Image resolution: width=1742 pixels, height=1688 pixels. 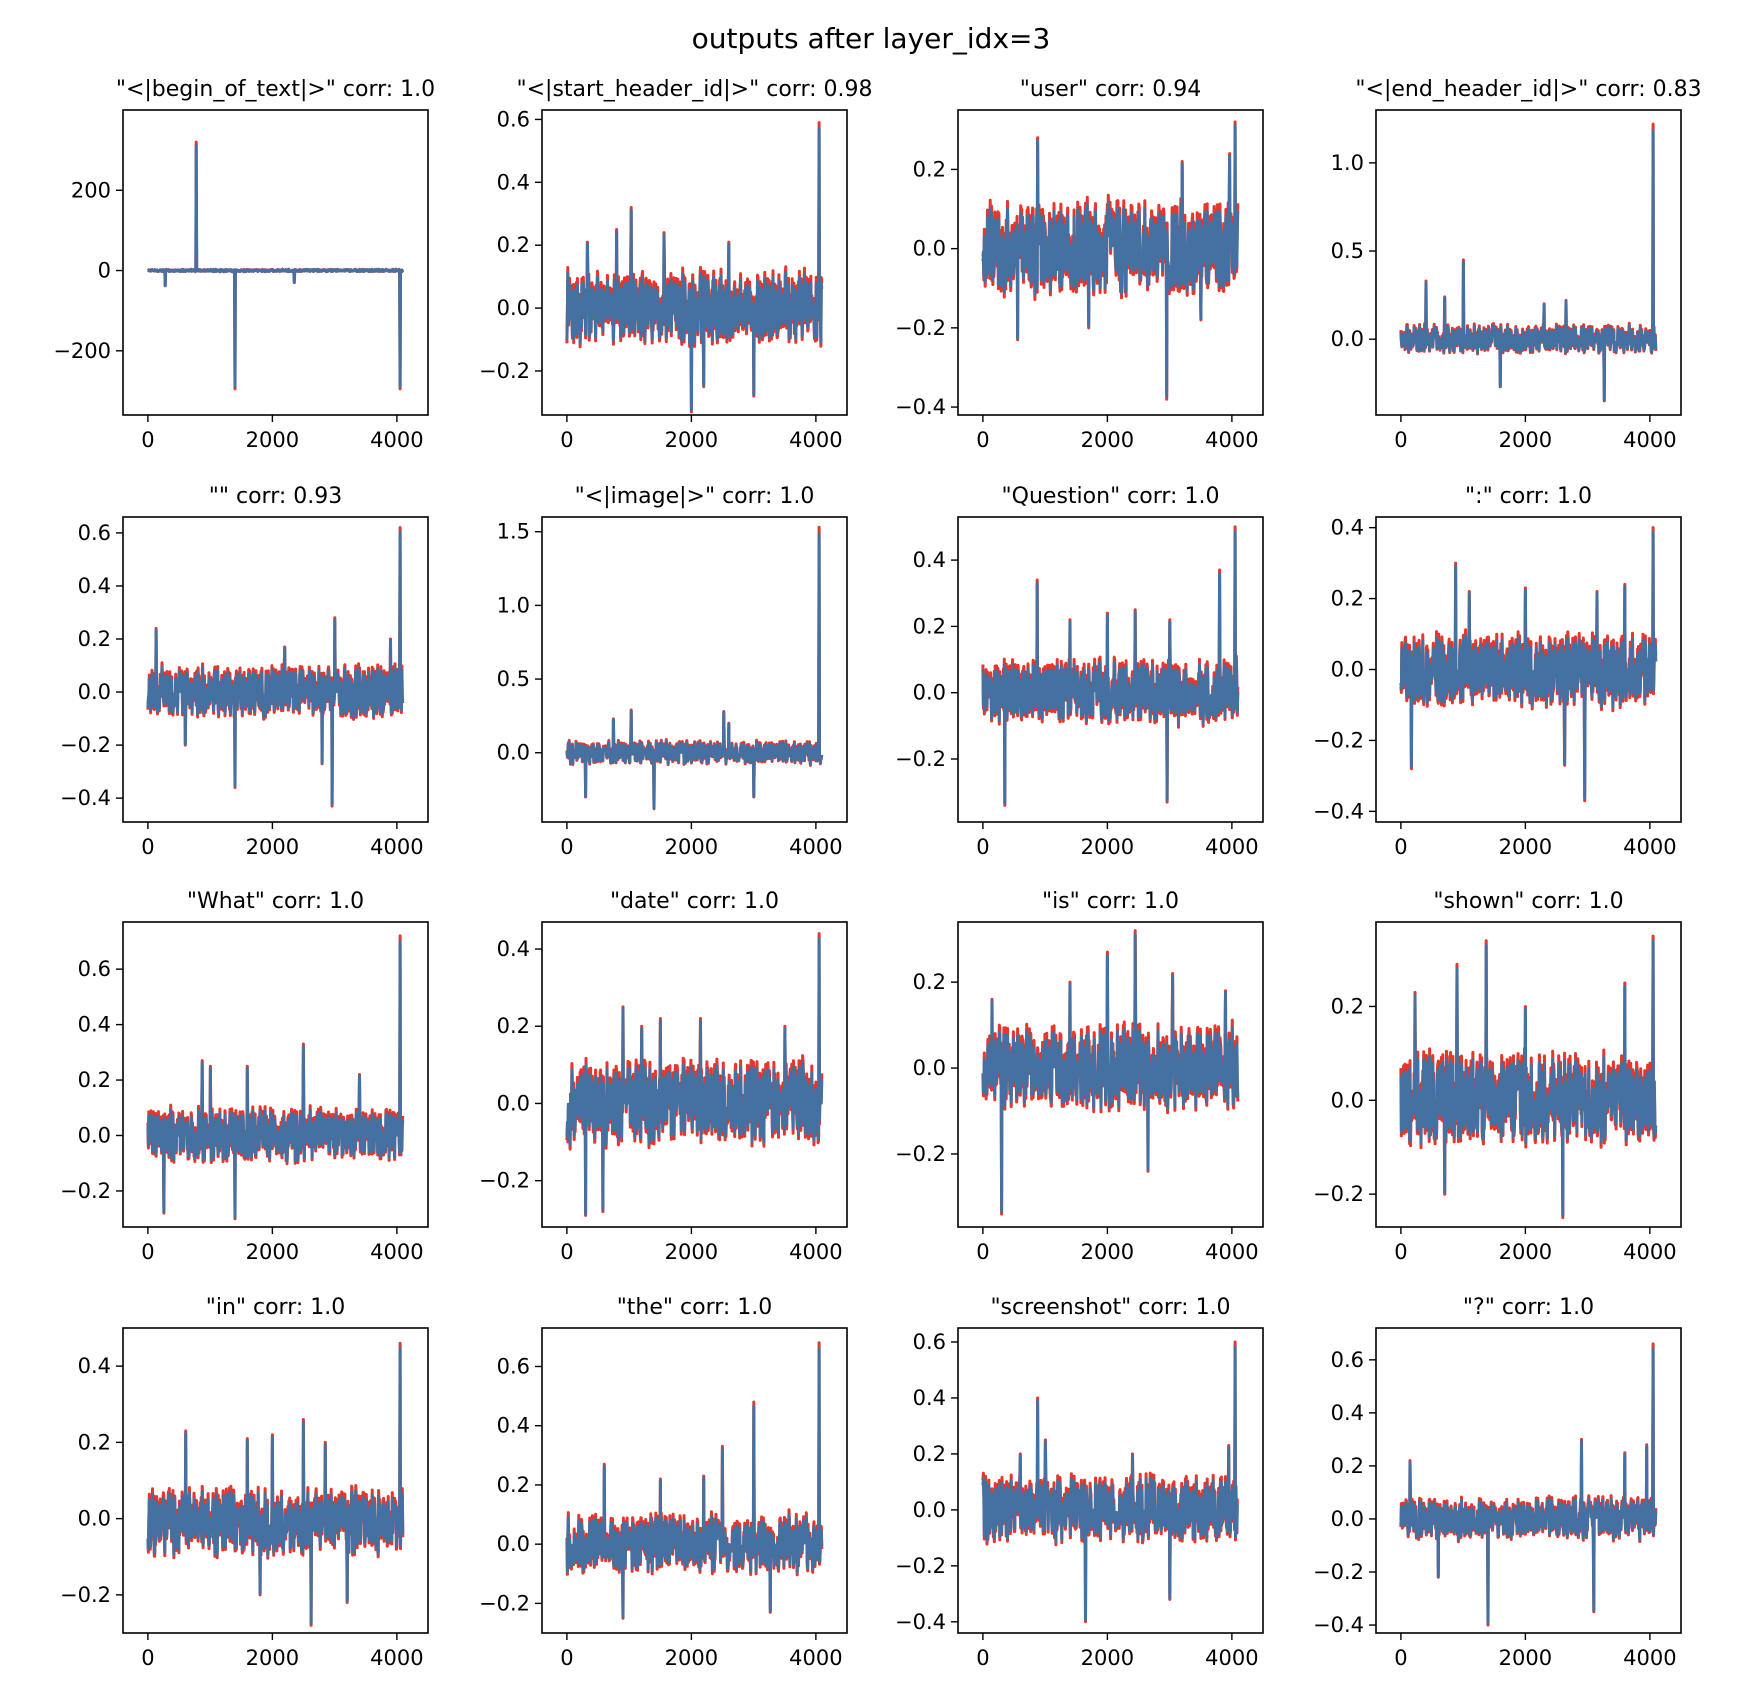 I want to click on subplot-title: "" corr: 0.93, so click(x=276, y=496).